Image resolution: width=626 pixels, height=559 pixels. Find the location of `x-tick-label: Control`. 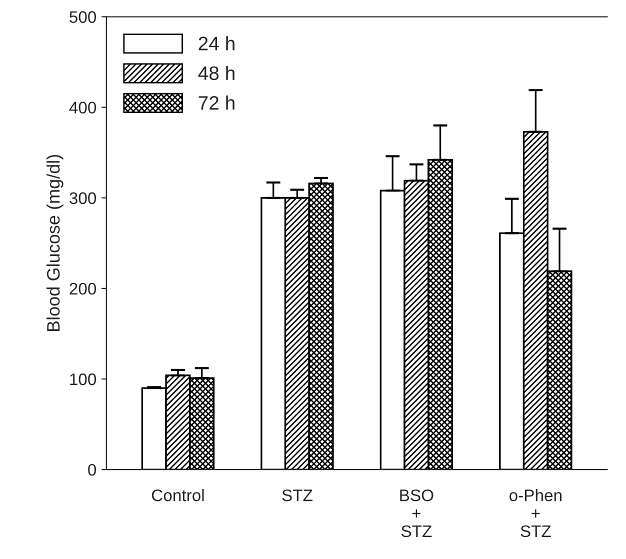

x-tick-label: Control is located at coordinates (178, 495).